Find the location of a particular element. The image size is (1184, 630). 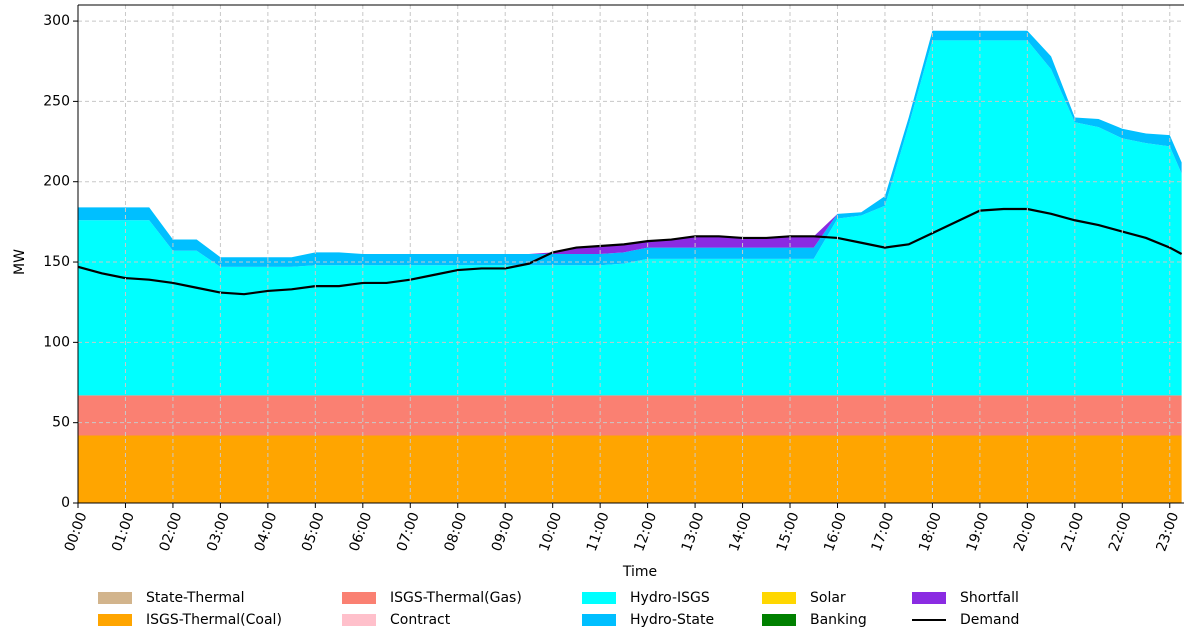

legend-label: ISGS-Thermal(Coal) is located at coordinates (214, 620).